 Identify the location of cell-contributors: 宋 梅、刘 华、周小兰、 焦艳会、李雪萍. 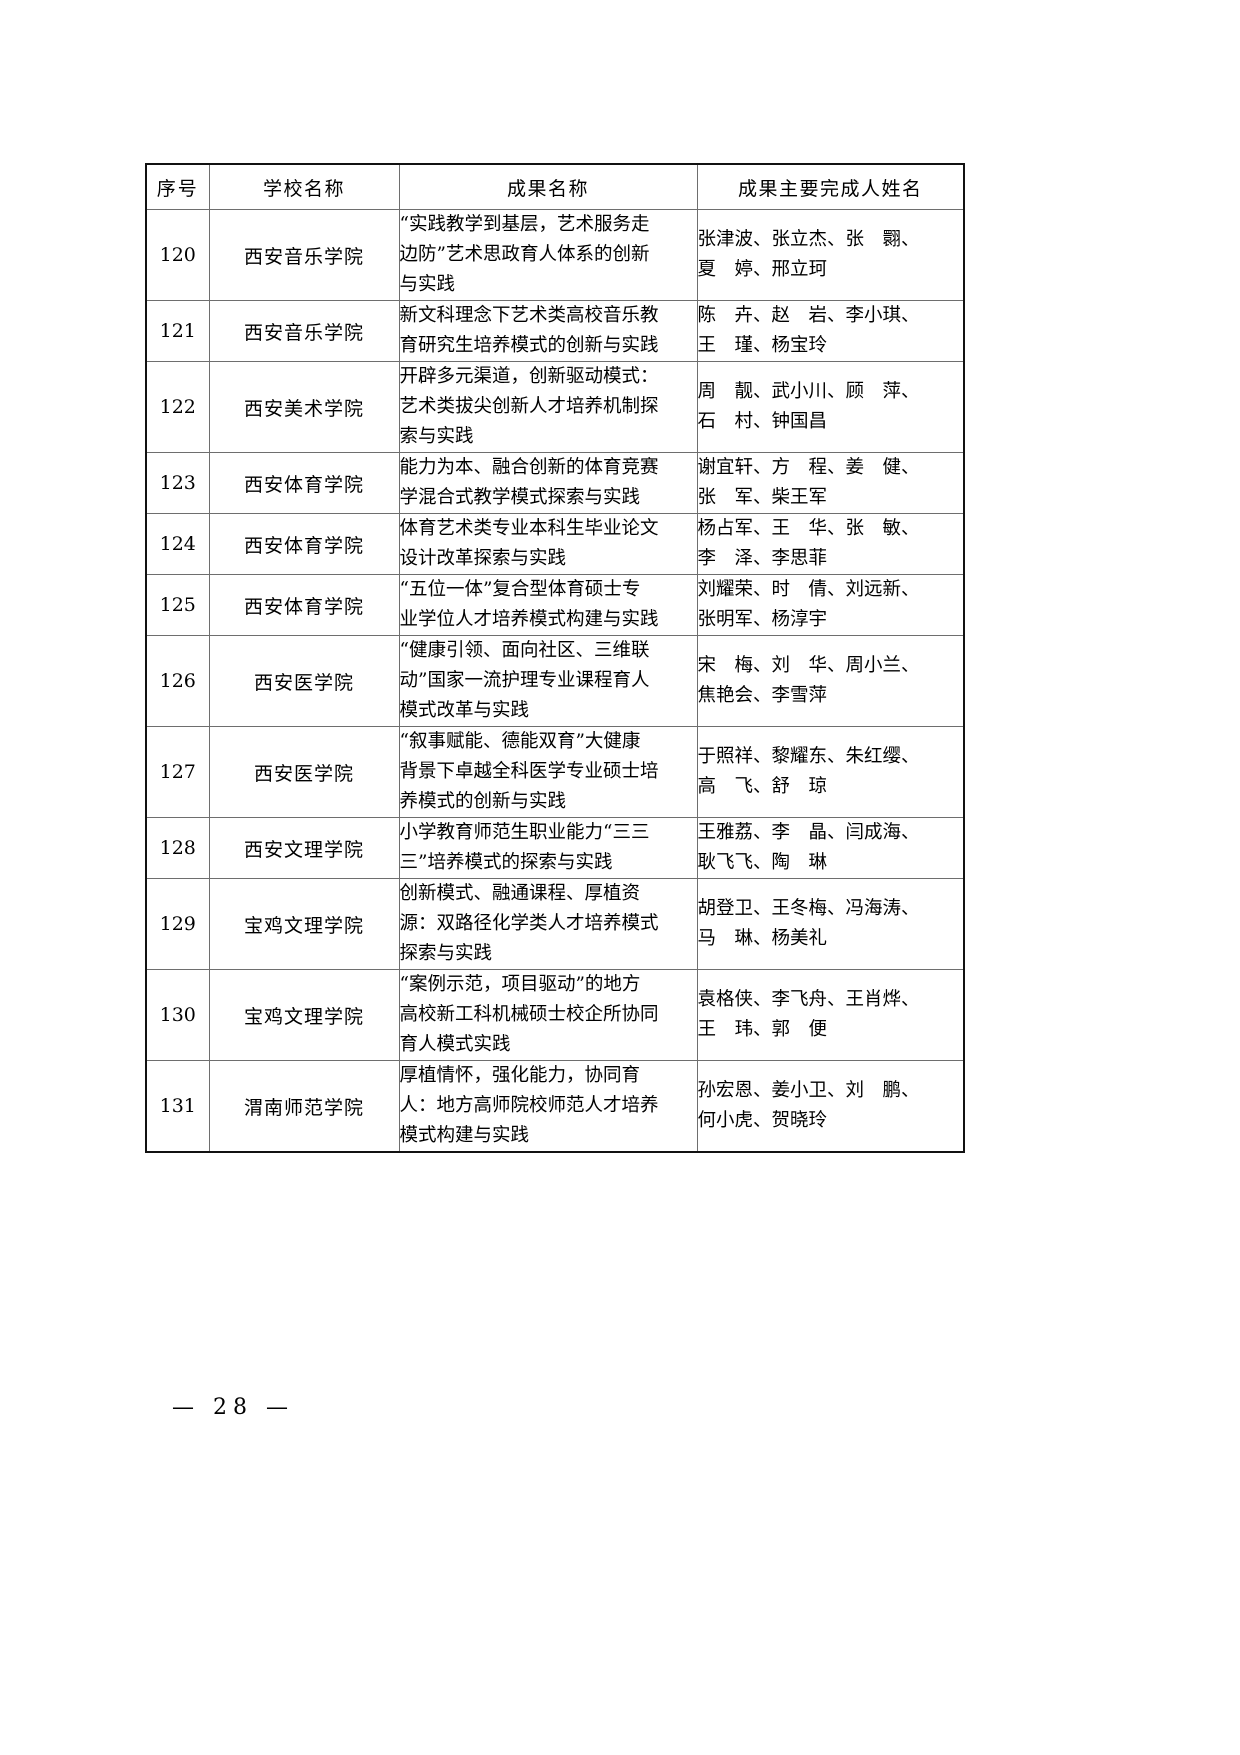
(830, 681).